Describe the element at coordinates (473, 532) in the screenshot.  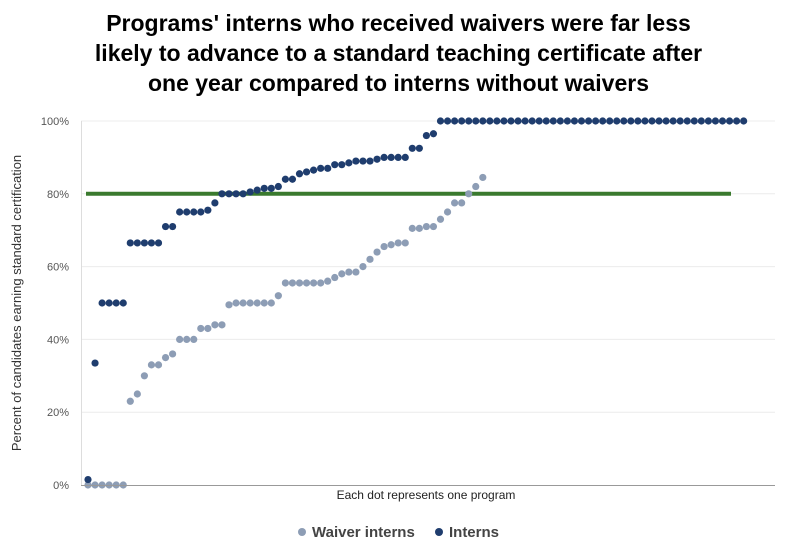
I see `legend-label-interns: Interns` at that location.